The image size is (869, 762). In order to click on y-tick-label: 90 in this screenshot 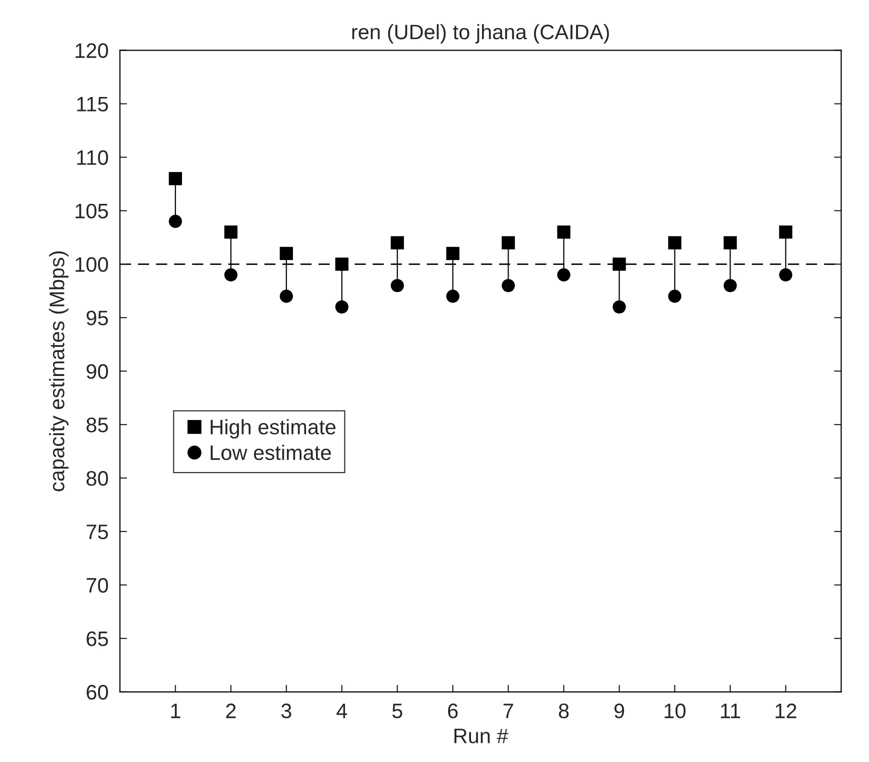, I will do `click(97, 371)`.